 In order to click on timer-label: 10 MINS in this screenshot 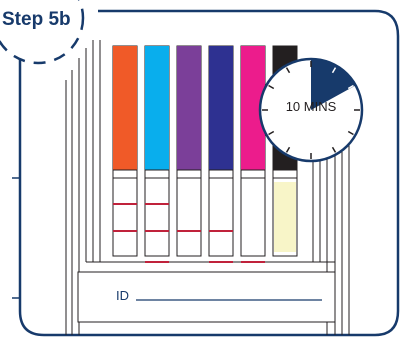, I will do `click(311, 106)`.